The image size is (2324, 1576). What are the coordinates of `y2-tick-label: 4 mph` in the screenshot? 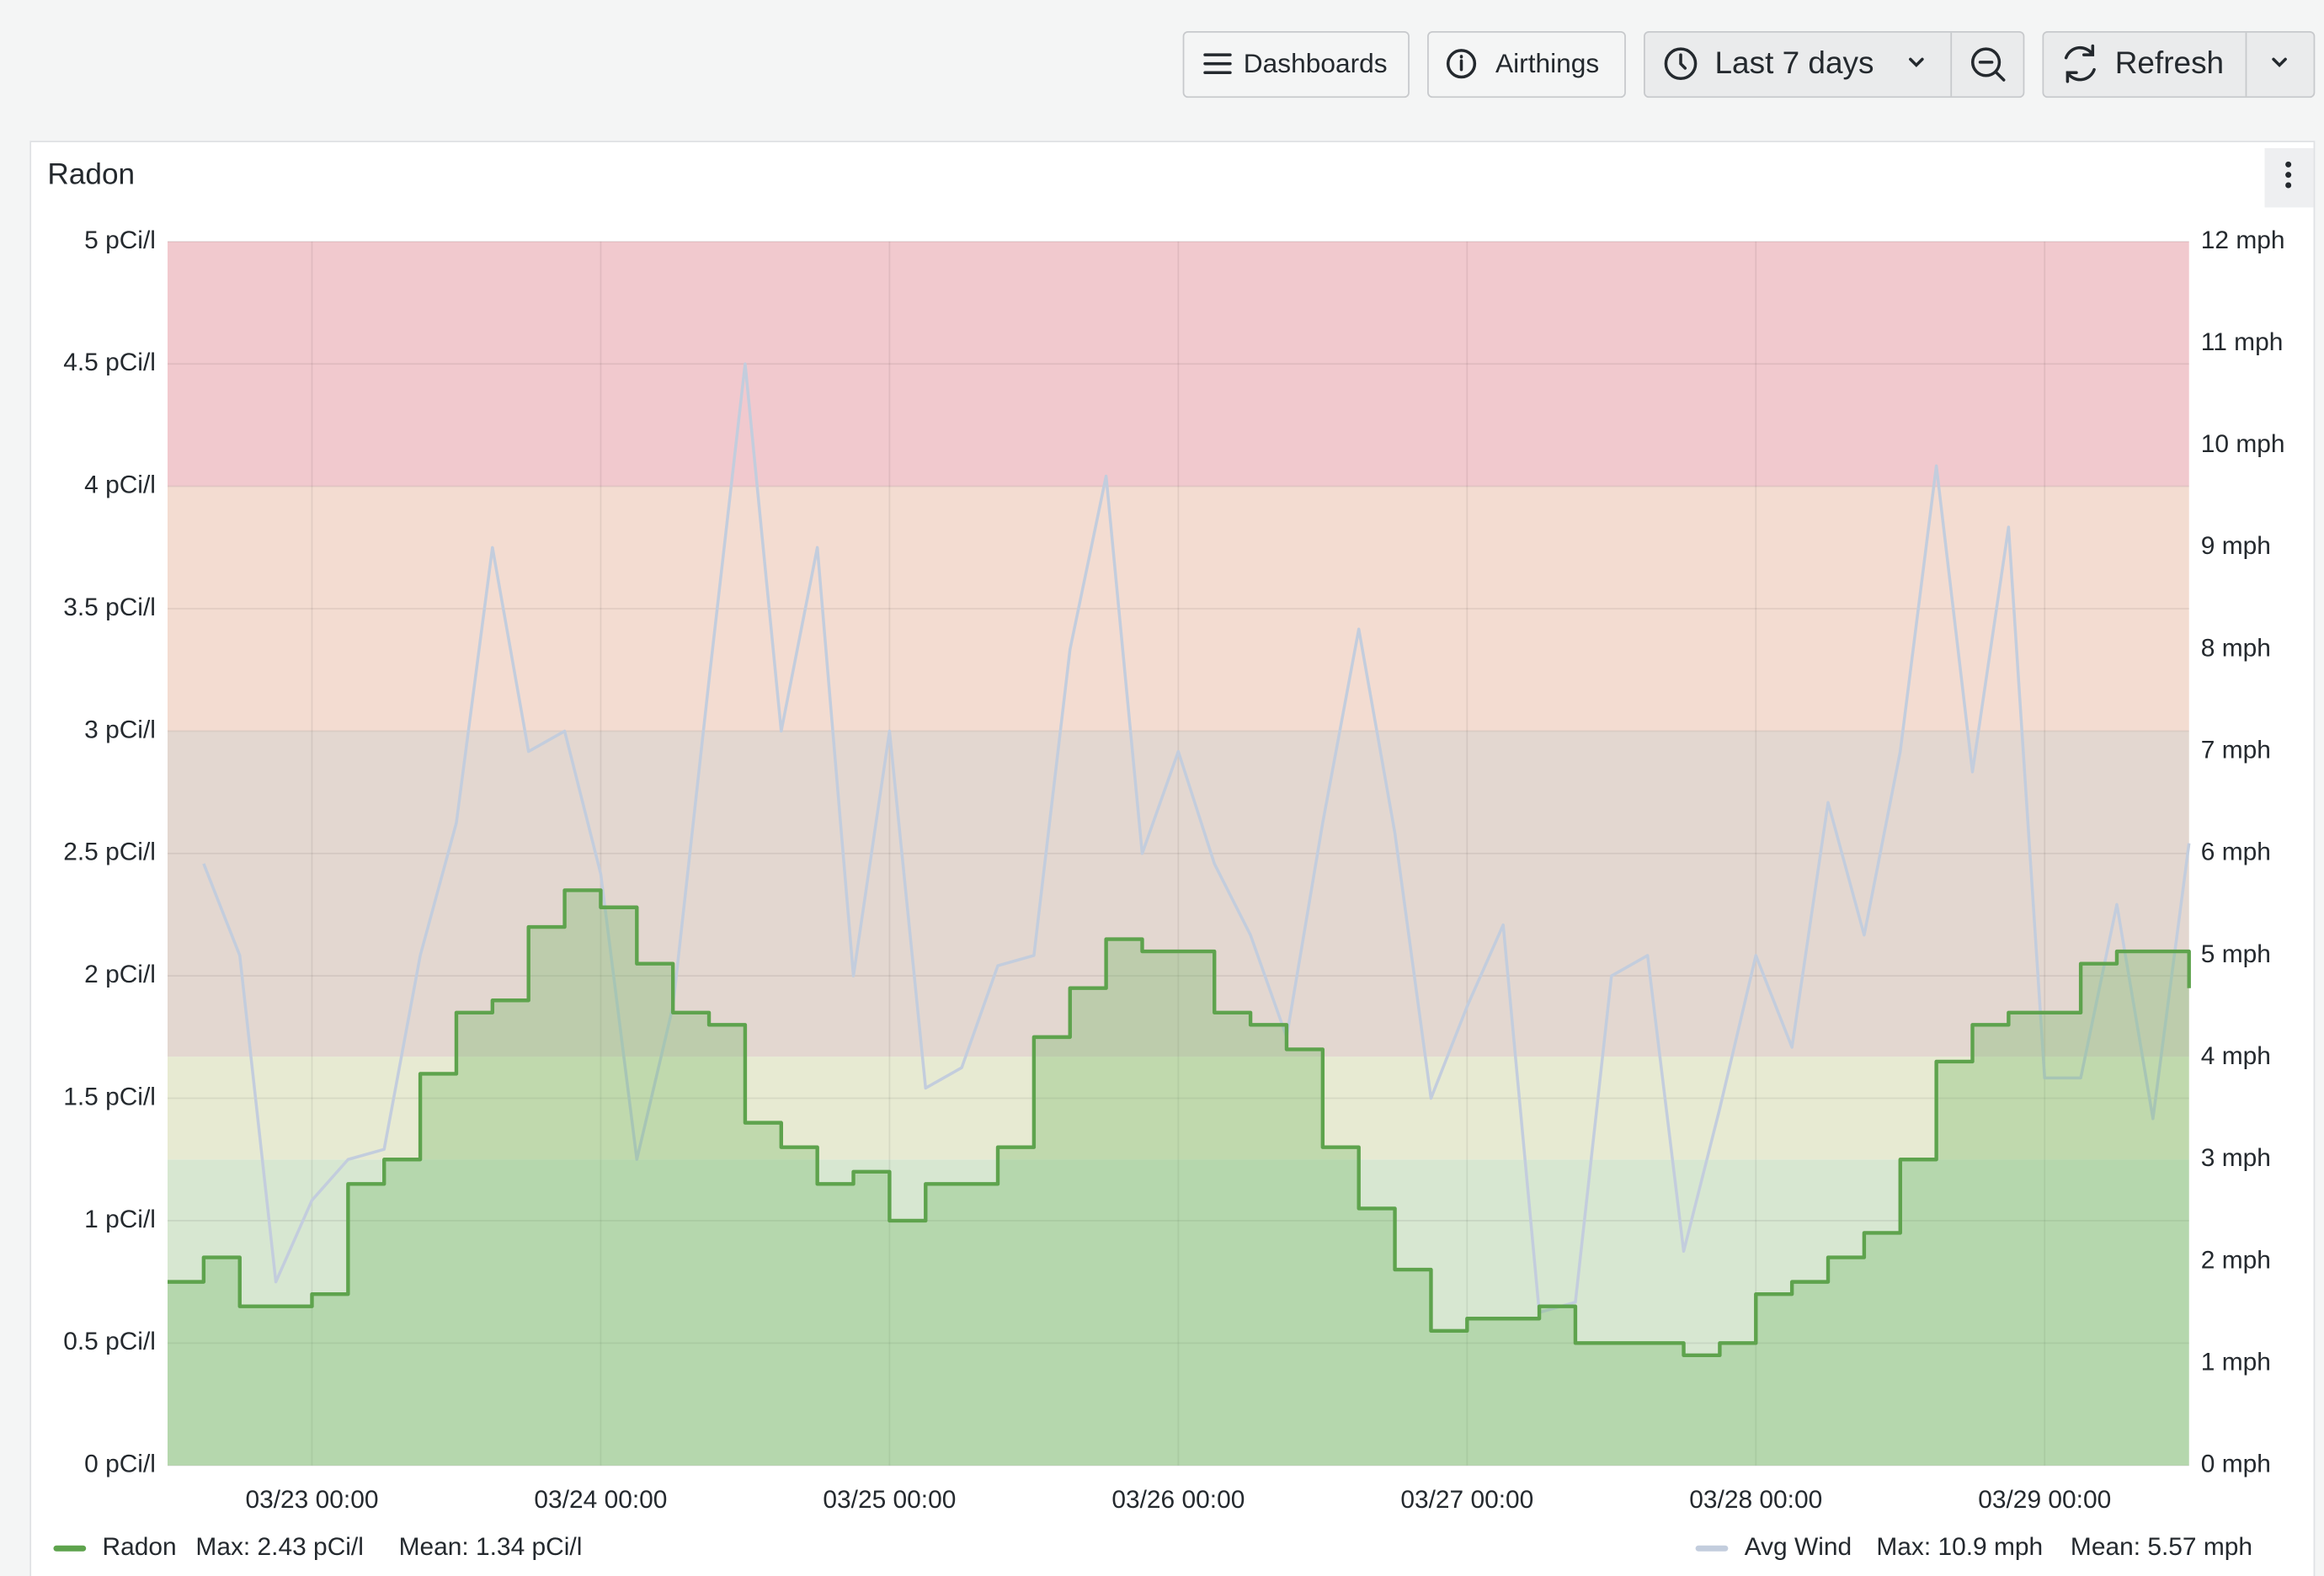 It's located at (2236, 1056).